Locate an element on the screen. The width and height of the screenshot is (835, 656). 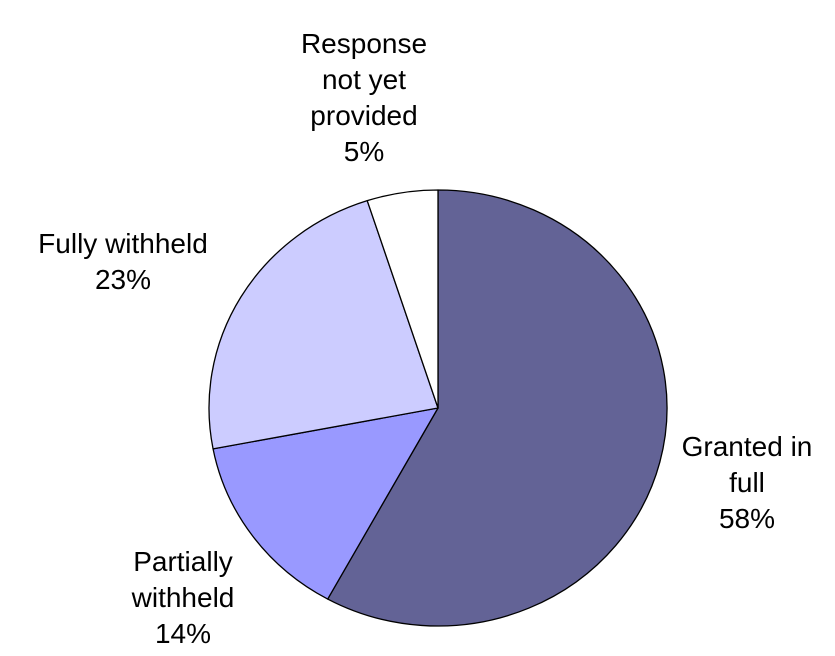
label-line: full is located at coordinates (747, 482).